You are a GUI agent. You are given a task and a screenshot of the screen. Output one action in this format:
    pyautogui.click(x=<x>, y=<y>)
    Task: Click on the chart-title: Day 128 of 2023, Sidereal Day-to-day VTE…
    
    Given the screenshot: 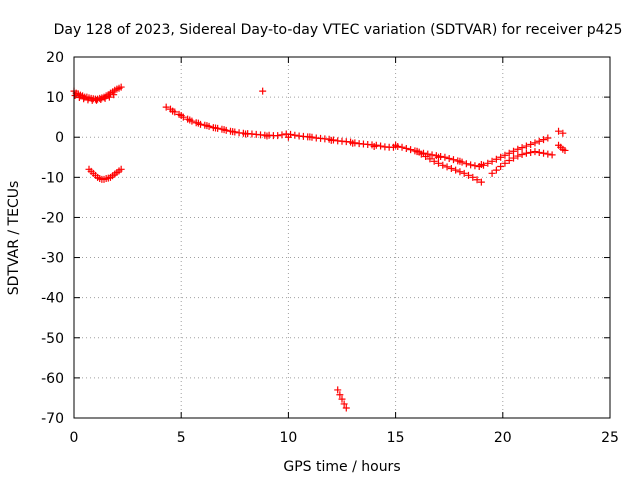 What is the action you would take?
    pyautogui.click(x=338, y=30)
    